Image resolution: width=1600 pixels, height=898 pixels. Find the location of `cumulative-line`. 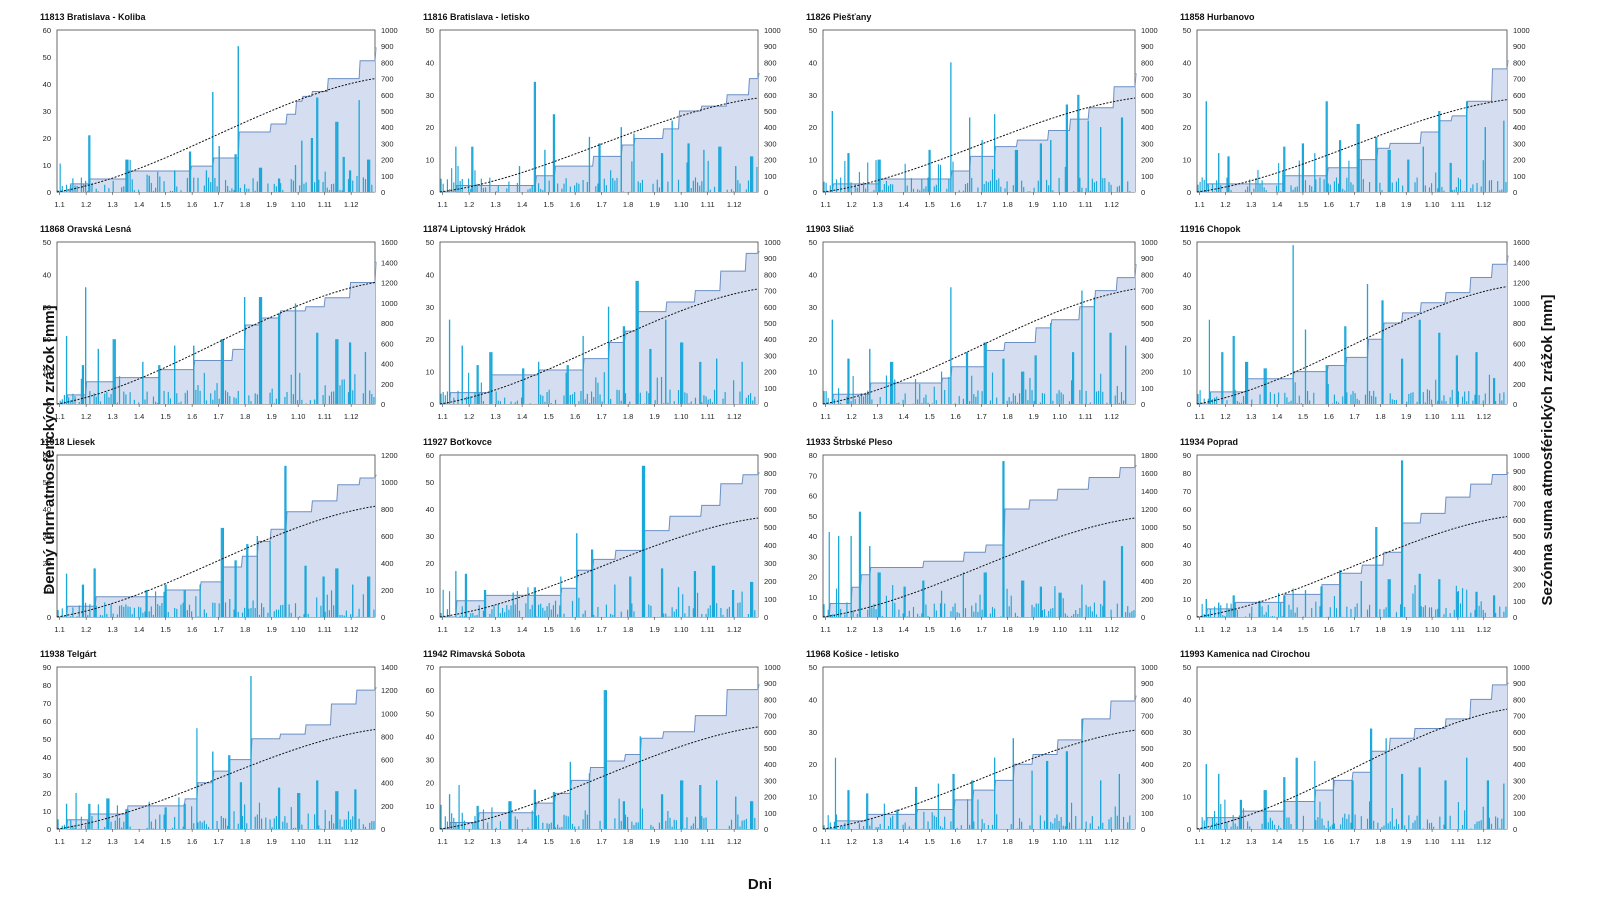

cumulative-line is located at coordinates (600, 133).